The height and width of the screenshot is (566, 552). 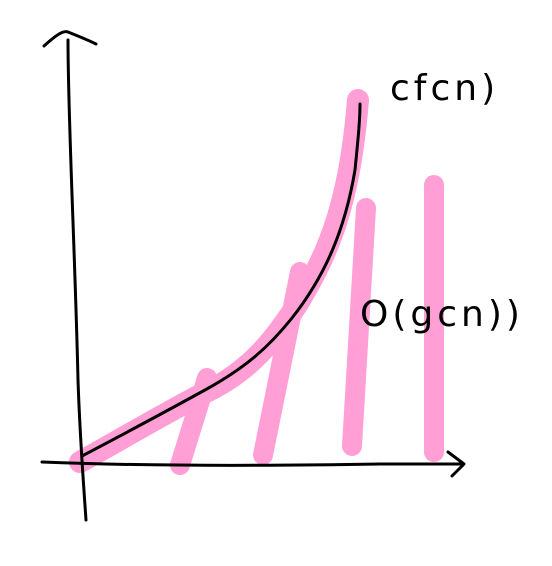 What do you see at coordinates (444, 88) in the screenshot?
I see `curve-label: cfcn)` at bounding box center [444, 88].